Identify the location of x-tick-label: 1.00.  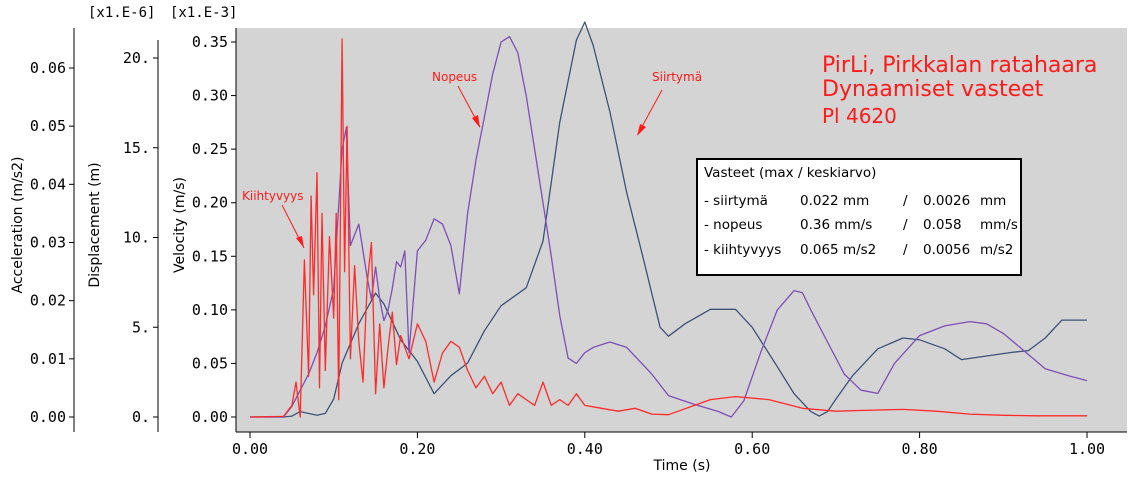
(1087, 449).